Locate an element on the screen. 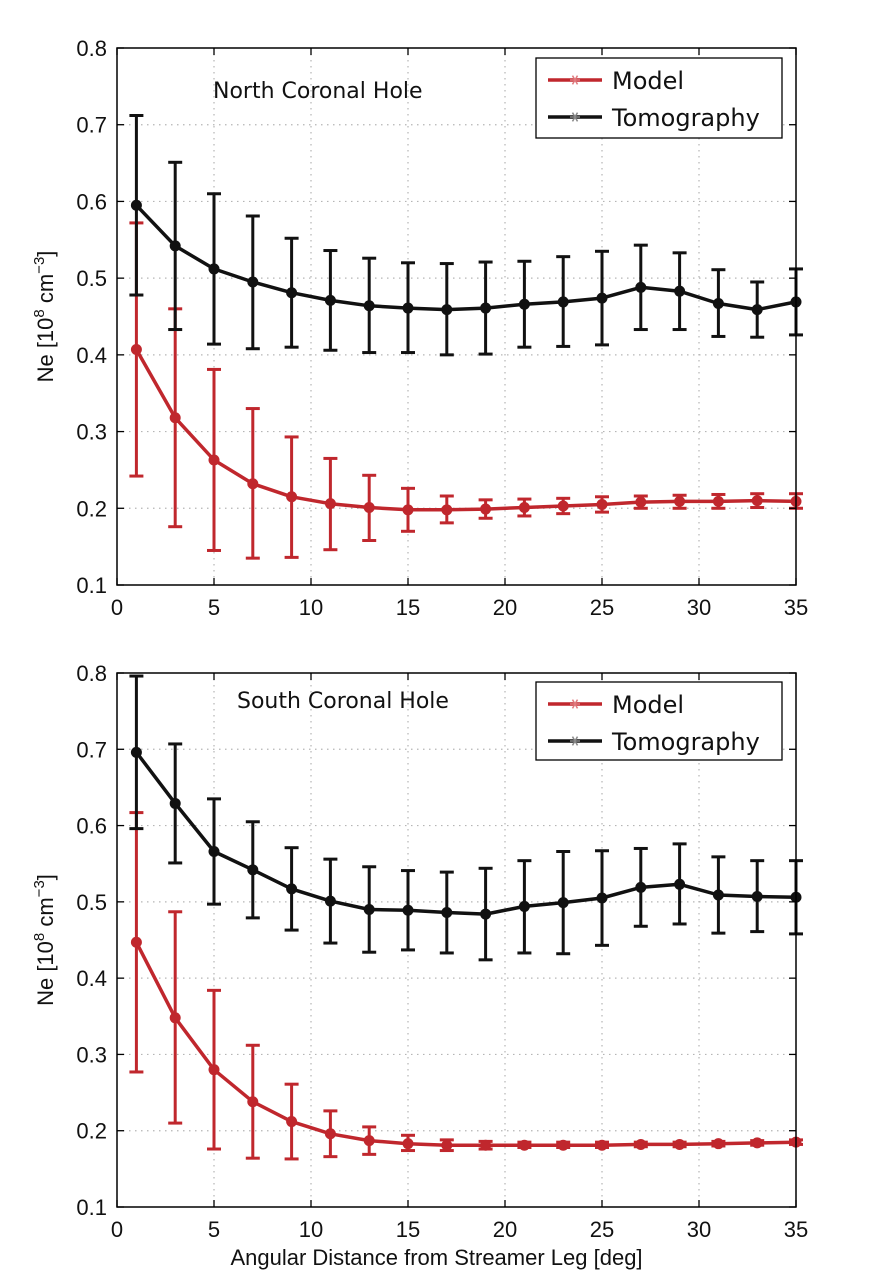 This screenshot has height=1277, width=879. x-tick-label: 5 is located at coordinates (214, 607).